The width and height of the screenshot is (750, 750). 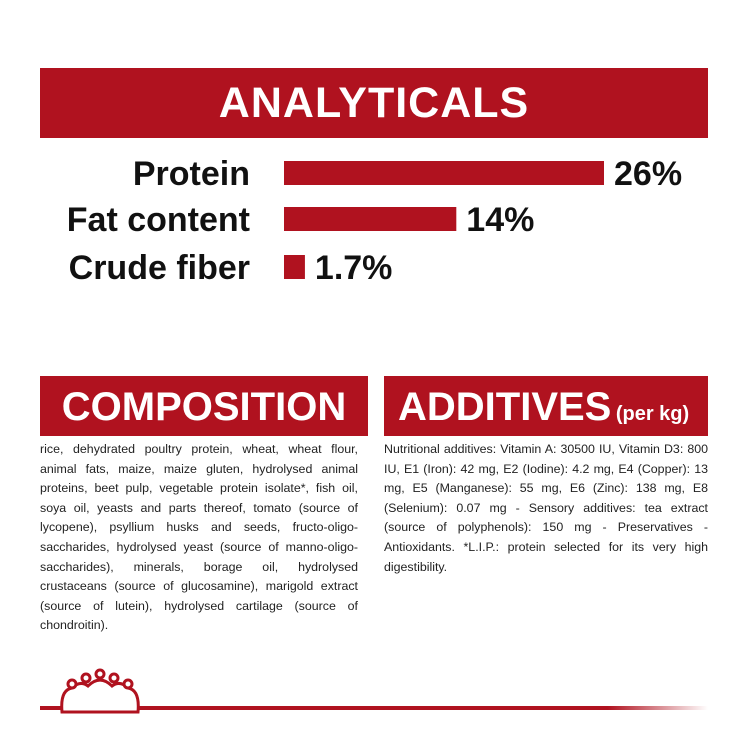 I want to click on additives-title: ADDITIVES, so click(x=505, y=407).